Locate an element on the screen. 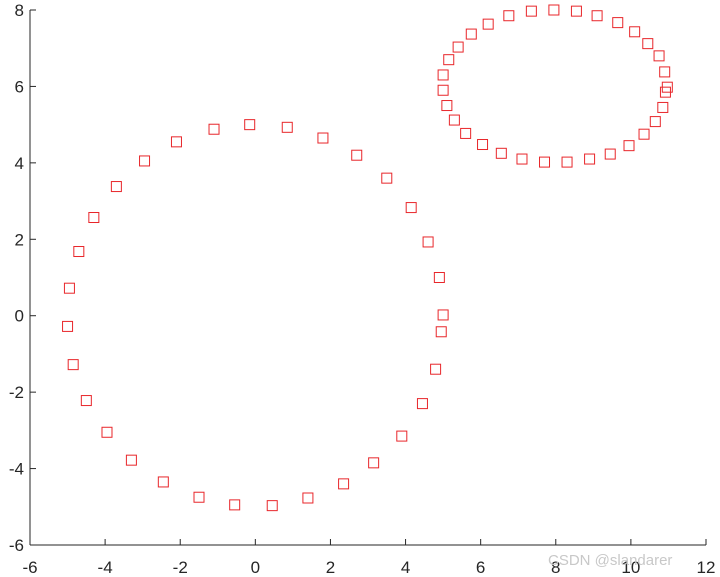  y-tick-label: 0 is located at coordinates (19, 316).